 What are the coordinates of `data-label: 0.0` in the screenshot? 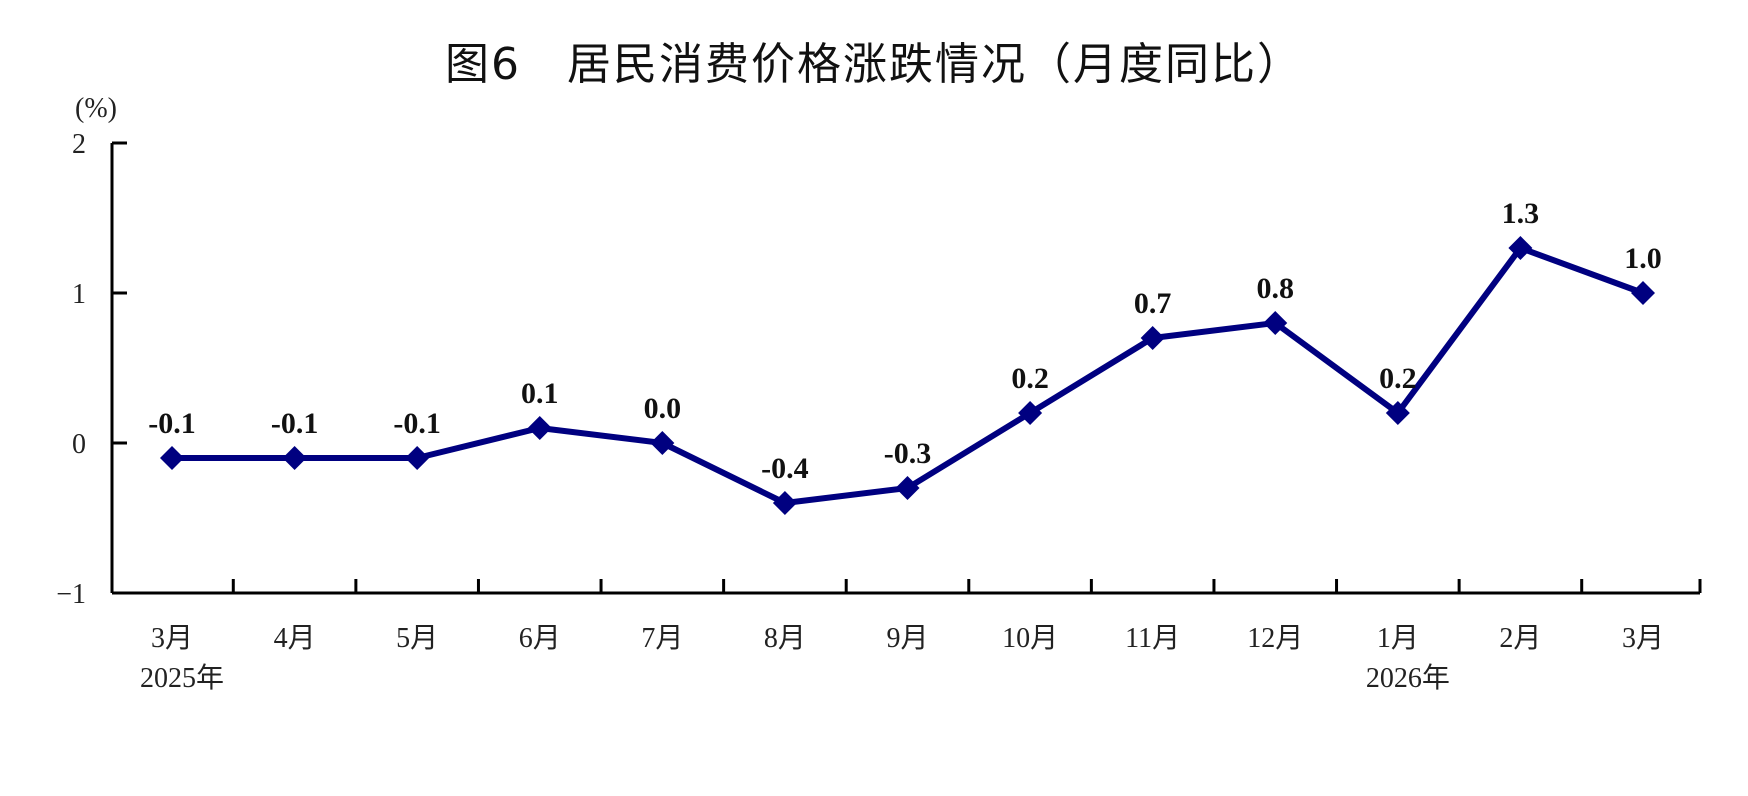 It's located at (663, 408).